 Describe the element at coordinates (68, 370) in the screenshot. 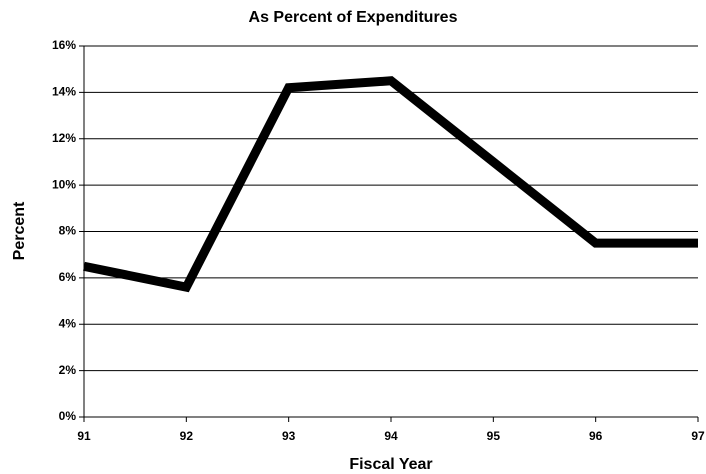

I see `y-tick-label: 2%` at that location.